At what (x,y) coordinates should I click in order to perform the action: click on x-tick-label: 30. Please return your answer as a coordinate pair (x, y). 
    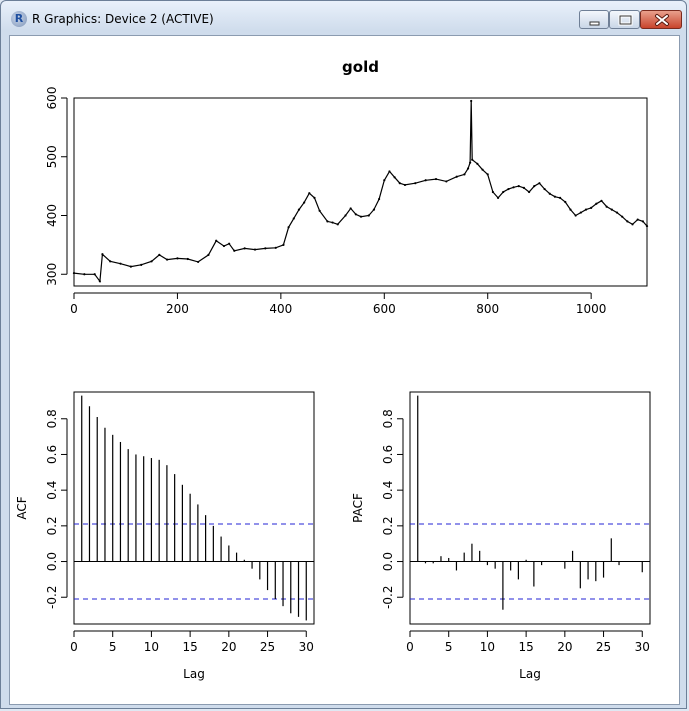
    Looking at the image, I should click on (642, 647).